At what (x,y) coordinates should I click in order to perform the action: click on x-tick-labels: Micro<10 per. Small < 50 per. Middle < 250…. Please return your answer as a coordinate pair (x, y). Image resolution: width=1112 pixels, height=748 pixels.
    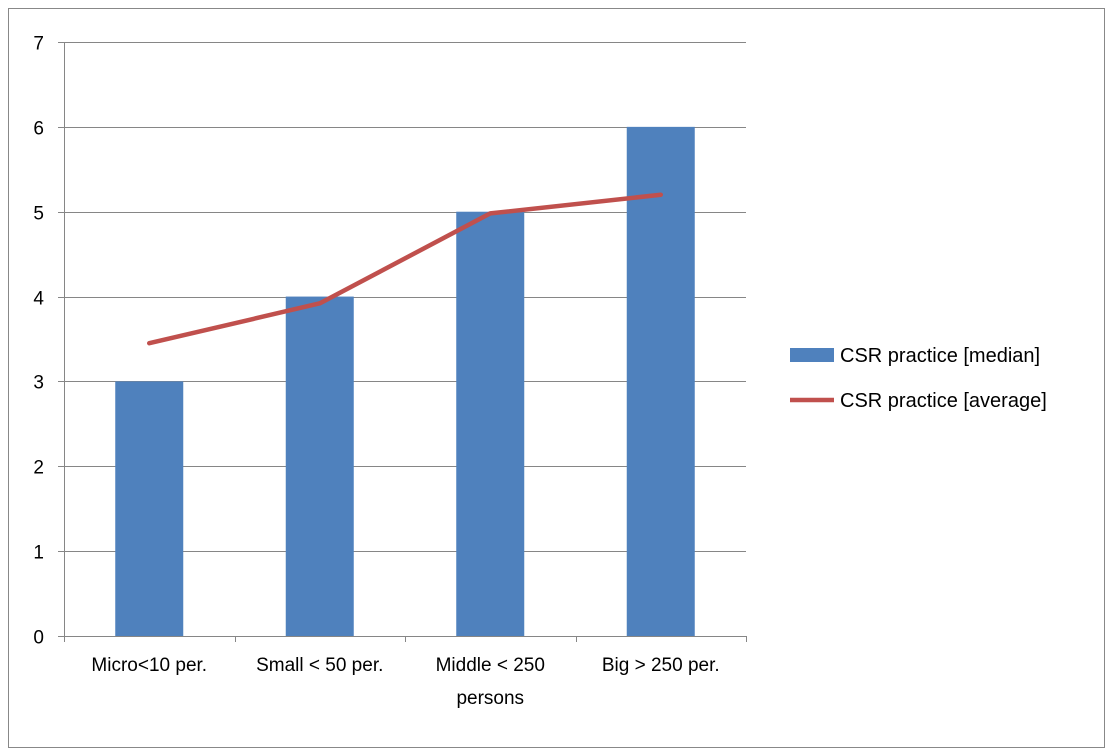
    Looking at the image, I should click on (405, 682).